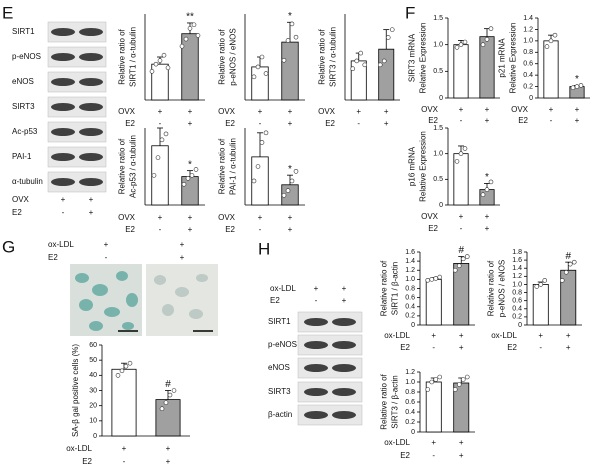  What do you see at coordinates (233, 56) in the screenshot?
I see `y-axis-label: p-eNOS / eNOS` at bounding box center [233, 56].